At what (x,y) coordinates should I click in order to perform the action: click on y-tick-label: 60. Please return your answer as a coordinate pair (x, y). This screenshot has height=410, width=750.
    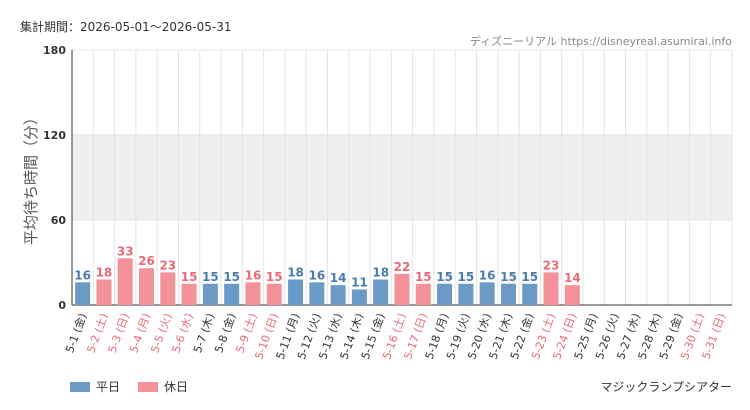
    Looking at the image, I should click on (59, 220).